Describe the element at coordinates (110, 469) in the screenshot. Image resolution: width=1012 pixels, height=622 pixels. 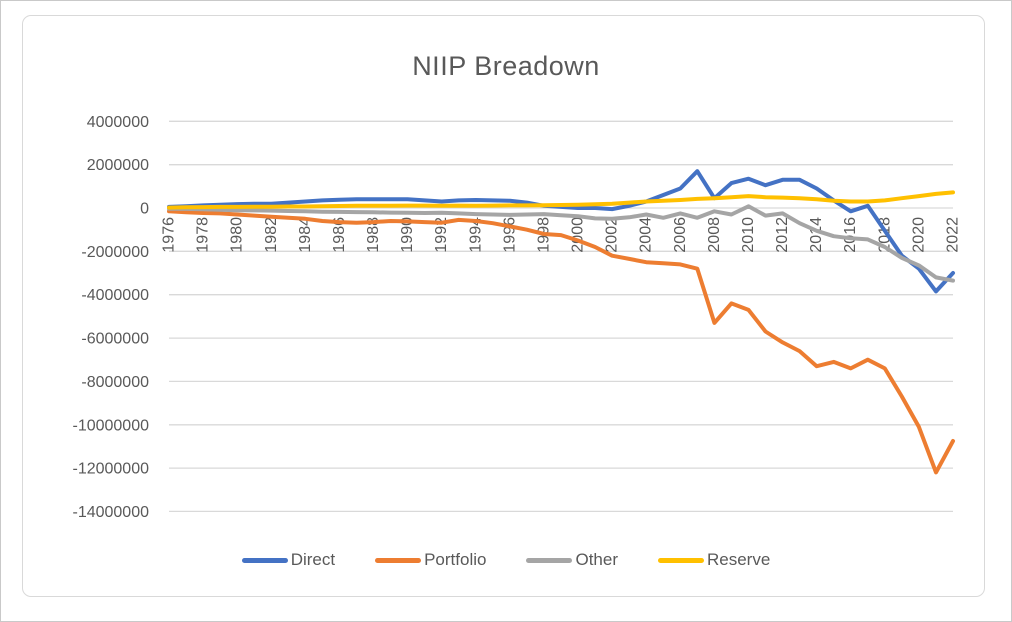
I see `y-axis-tick-label: -12000000` at that location.